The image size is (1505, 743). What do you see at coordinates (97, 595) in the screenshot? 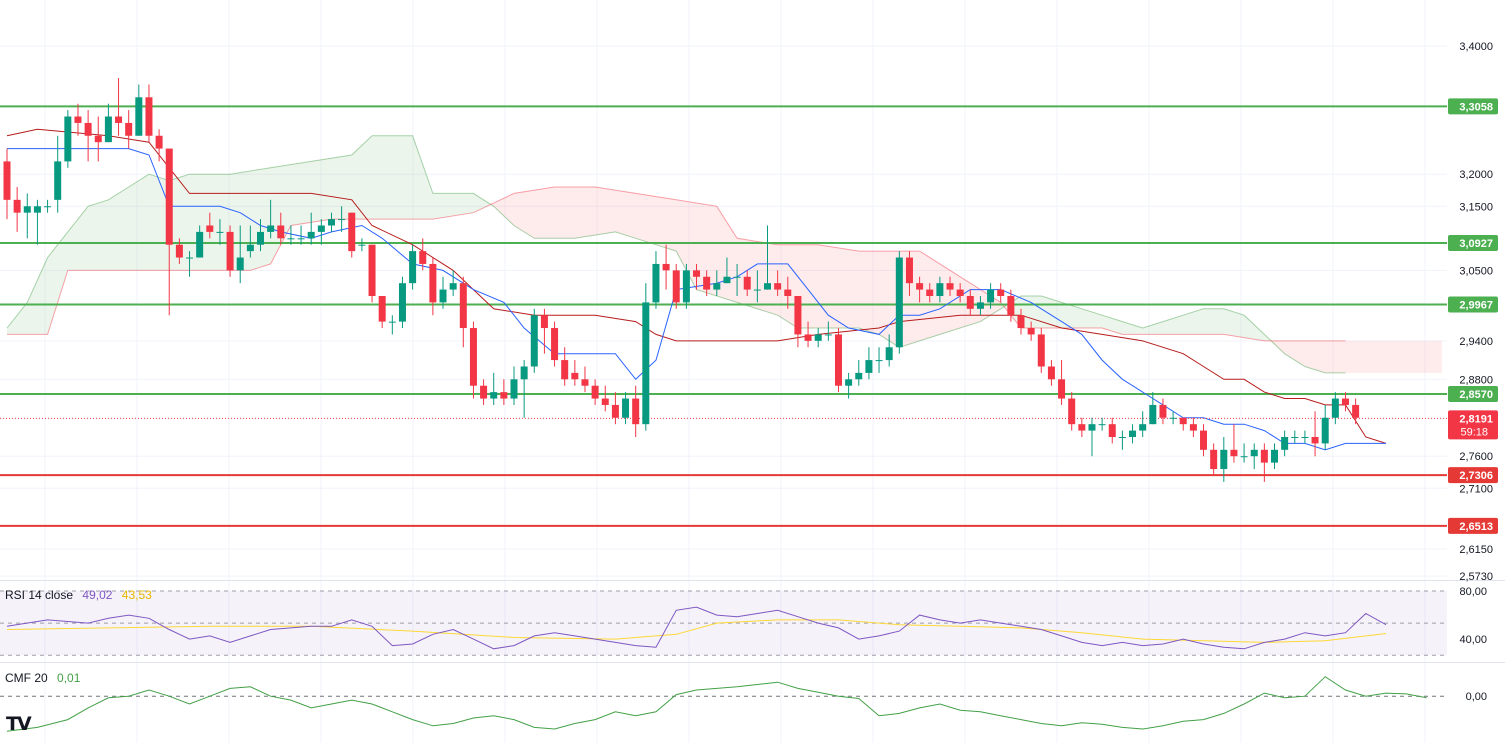
I see `rsi-value: 49,02` at bounding box center [97, 595].